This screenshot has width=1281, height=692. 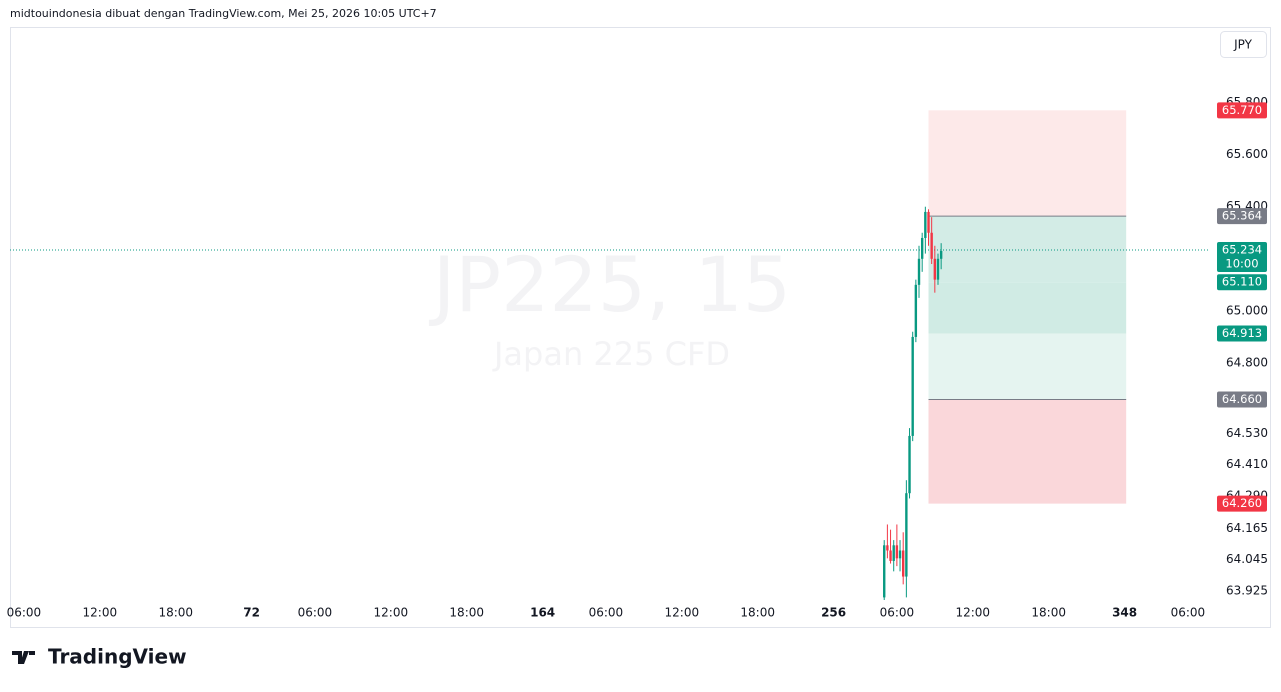 What do you see at coordinates (251, 613) in the screenshot?
I see `x-tick-label: 72` at bounding box center [251, 613].